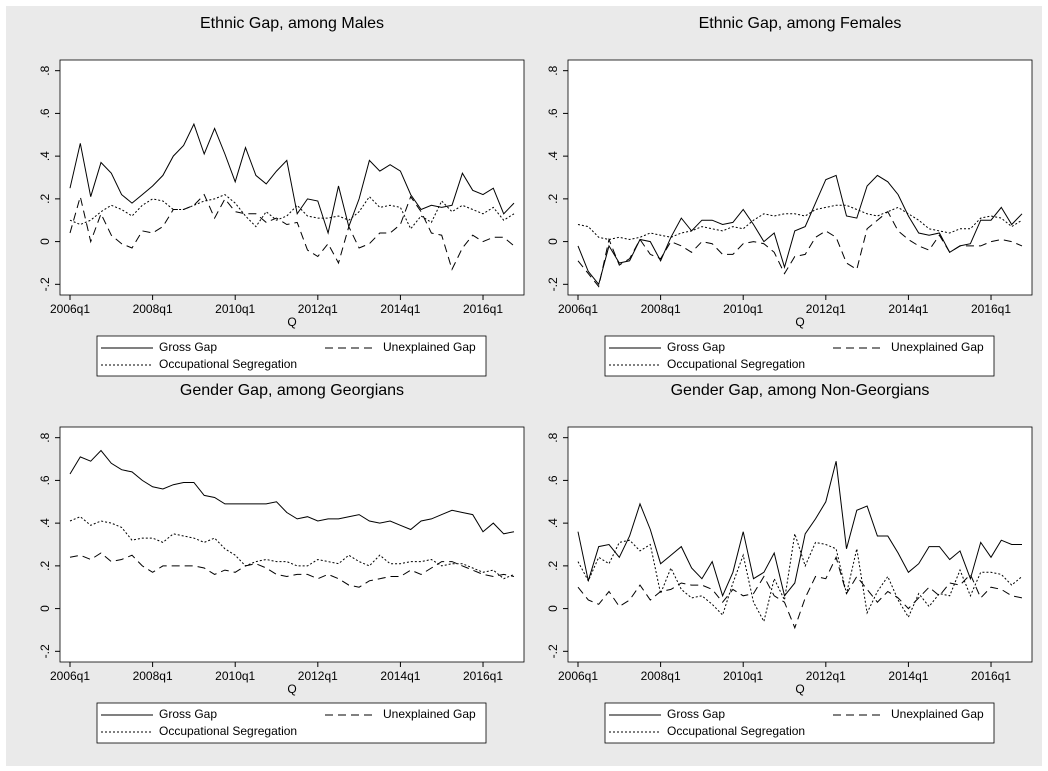 This screenshot has height=771, width=1048. Describe the element at coordinates (292, 390) in the screenshot. I see `chart-title: Gender Gap, among Georgians` at that location.